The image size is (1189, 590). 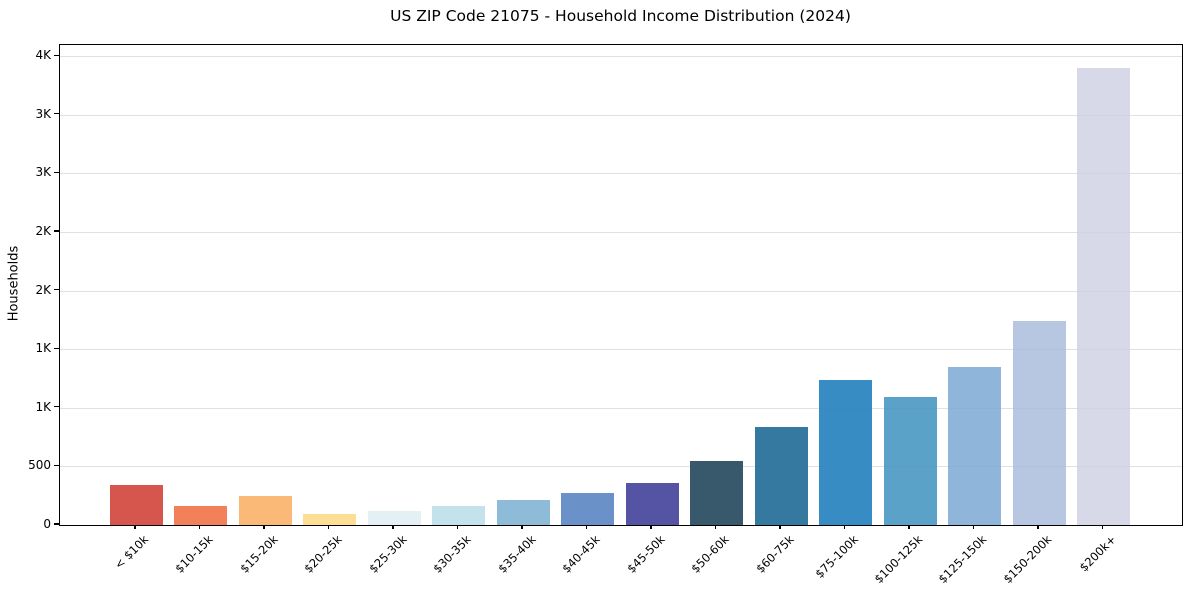 What do you see at coordinates (581, 554) in the screenshot?
I see `x-tick-label-40-45k: $40-45k` at bounding box center [581, 554].